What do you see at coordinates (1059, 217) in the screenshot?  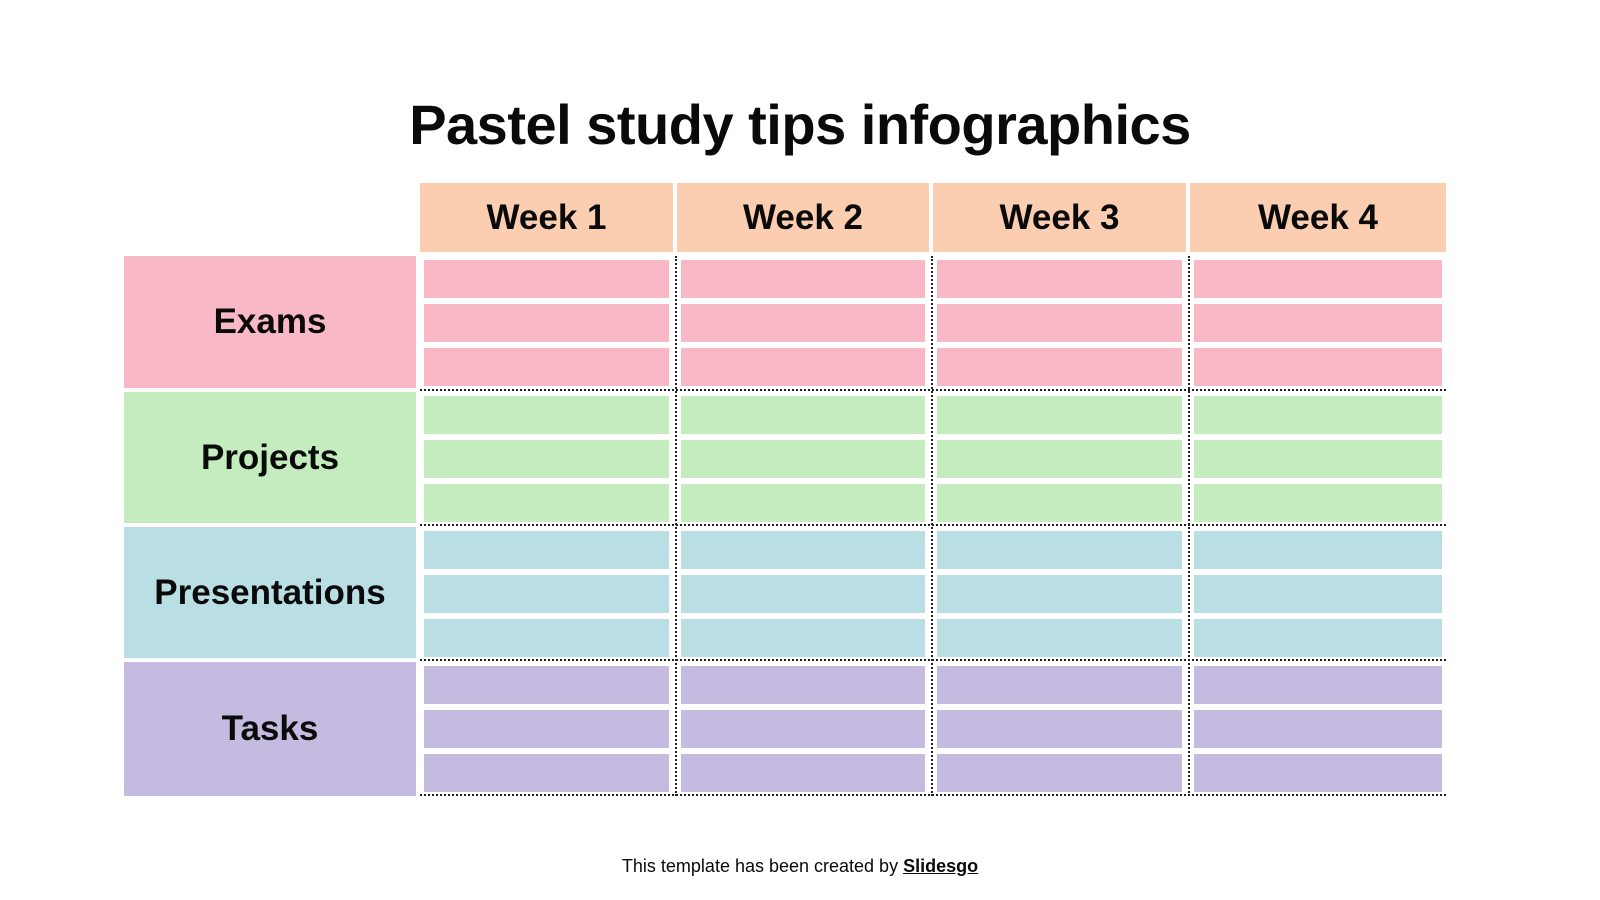 I see `week-header-3: Week 3` at bounding box center [1059, 217].